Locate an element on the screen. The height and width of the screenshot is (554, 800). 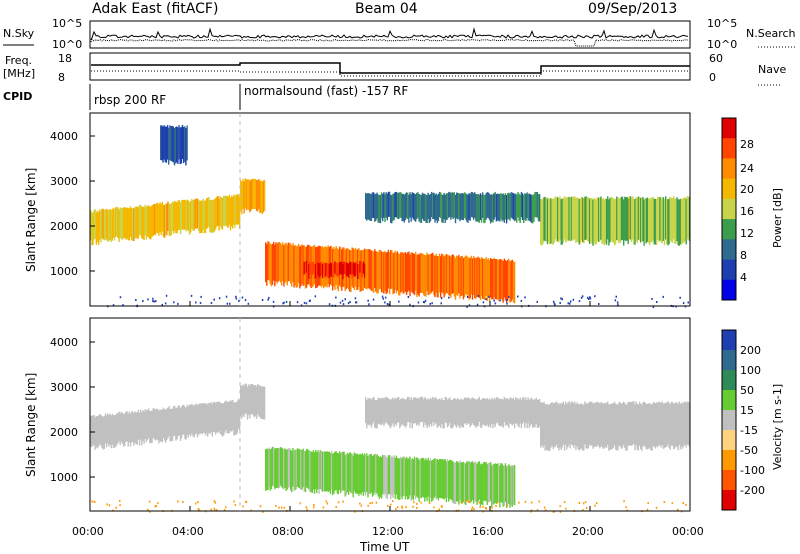
velocity-ytick-3000: 3000 is located at coordinates (64, 387).